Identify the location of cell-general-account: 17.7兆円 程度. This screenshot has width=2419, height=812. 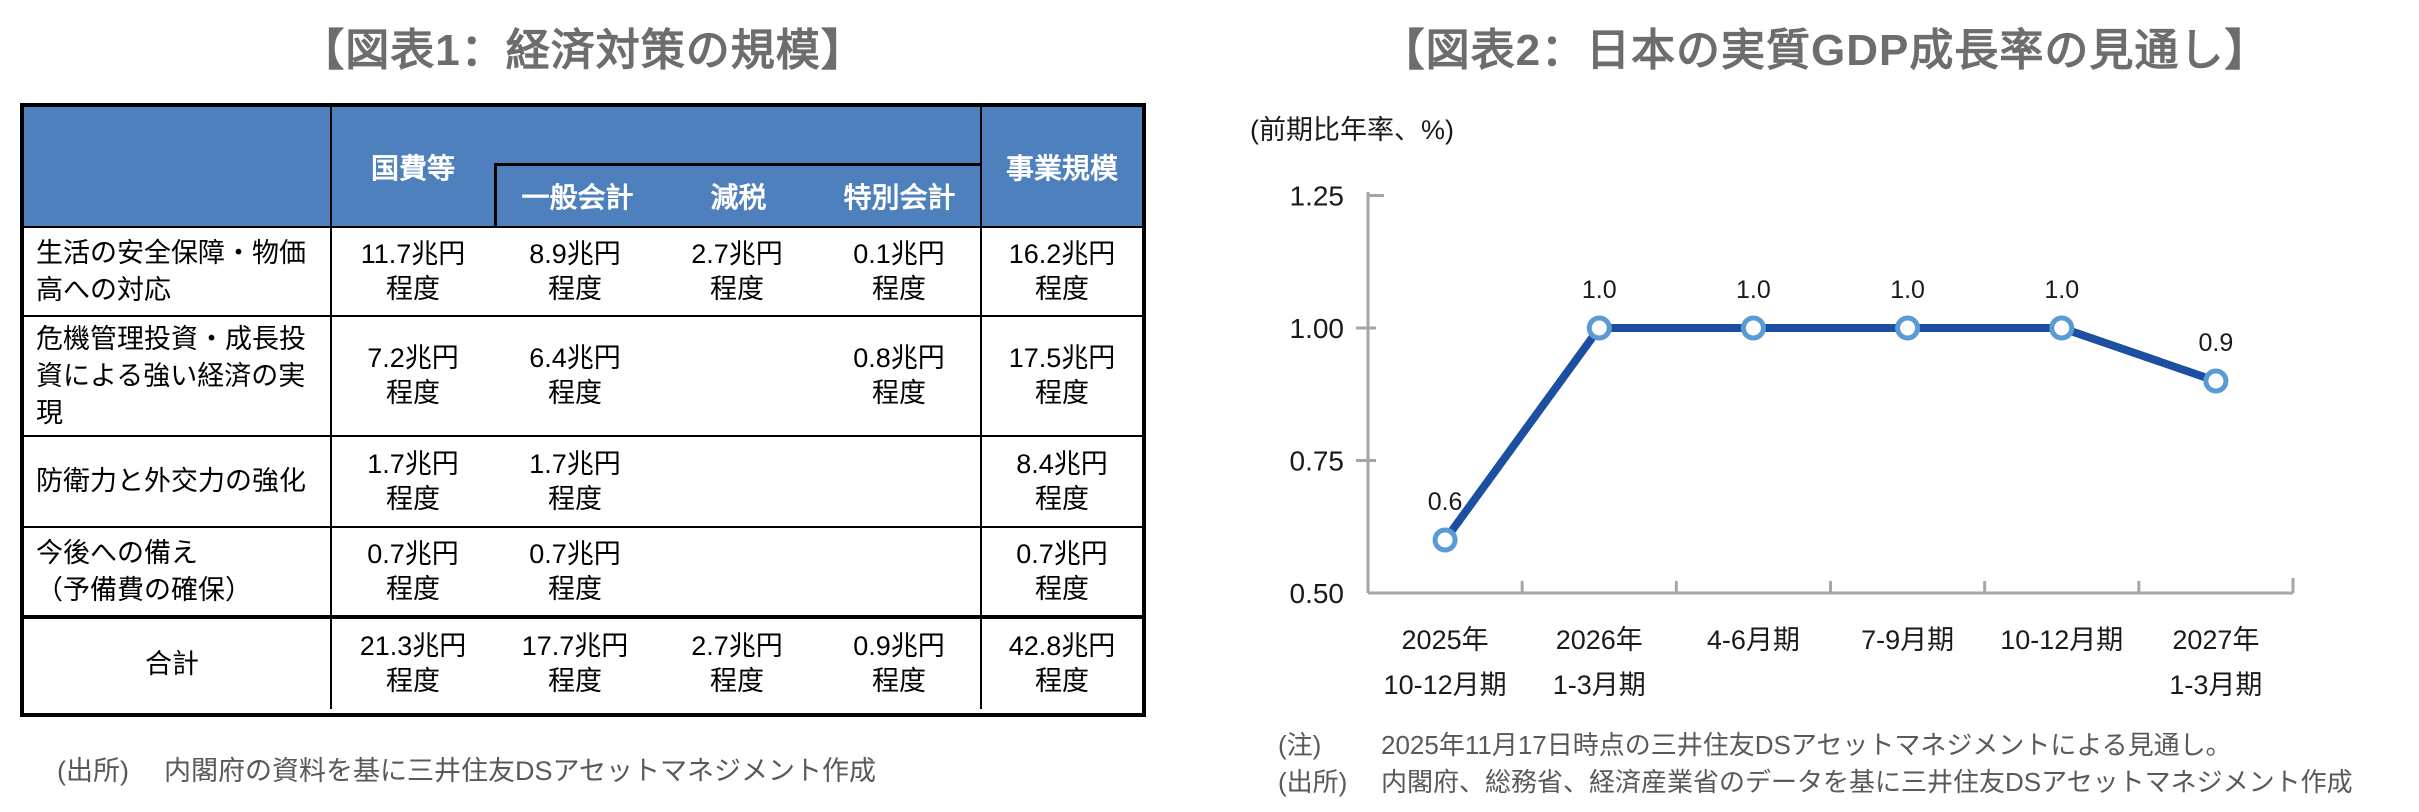
(575, 663).